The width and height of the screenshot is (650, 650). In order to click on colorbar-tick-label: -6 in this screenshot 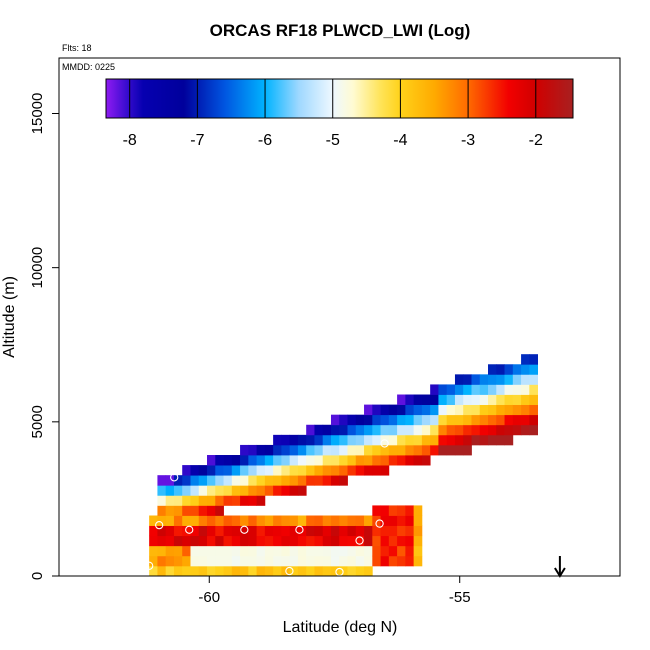, I will do `click(265, 140)`.